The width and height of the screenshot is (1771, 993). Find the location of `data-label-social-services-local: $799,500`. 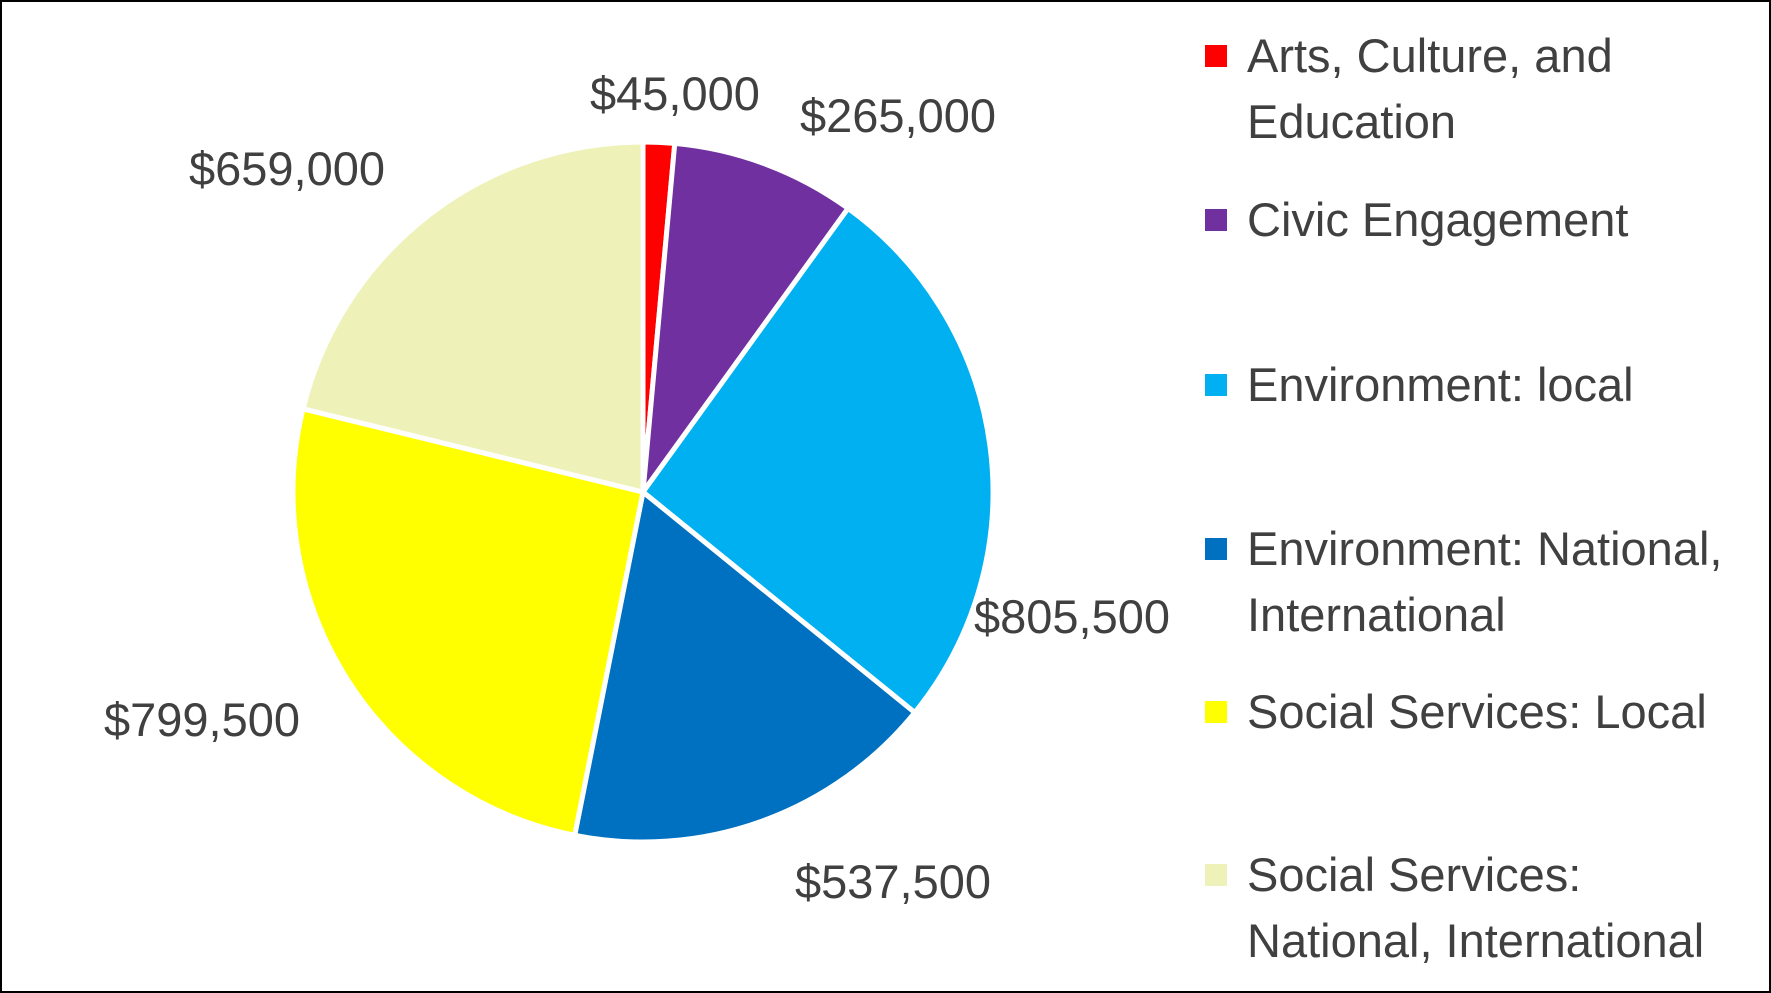

data-label-social-services-local: $799,500 is located at coordinates (202, 719).